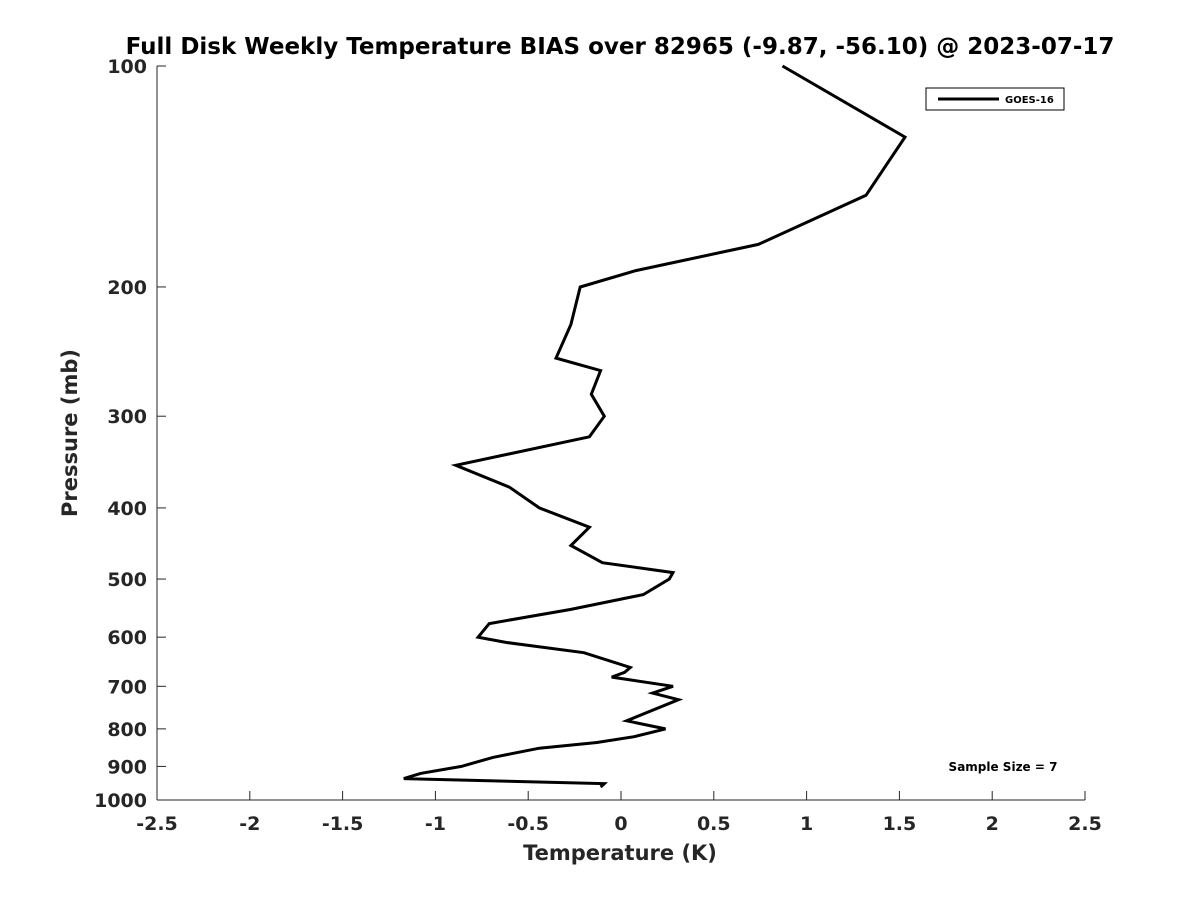 This screenshot has height=900, width=1200. I want to click on y-tick-label: 400, so click(127, 509).